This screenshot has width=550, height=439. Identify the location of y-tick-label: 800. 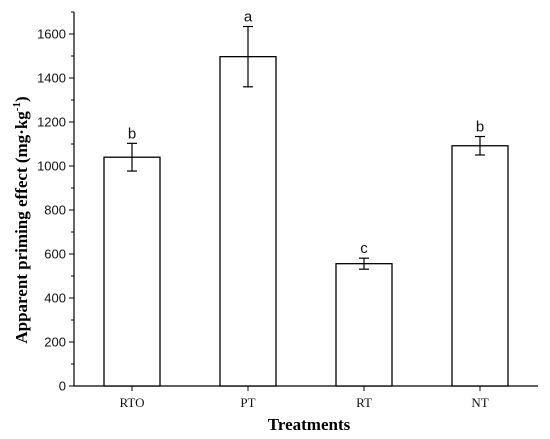
(55, 210).